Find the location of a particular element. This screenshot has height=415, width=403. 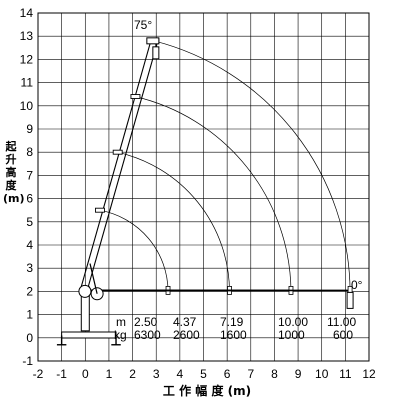

load-value: 1600 is located at coordinates (233, 335).